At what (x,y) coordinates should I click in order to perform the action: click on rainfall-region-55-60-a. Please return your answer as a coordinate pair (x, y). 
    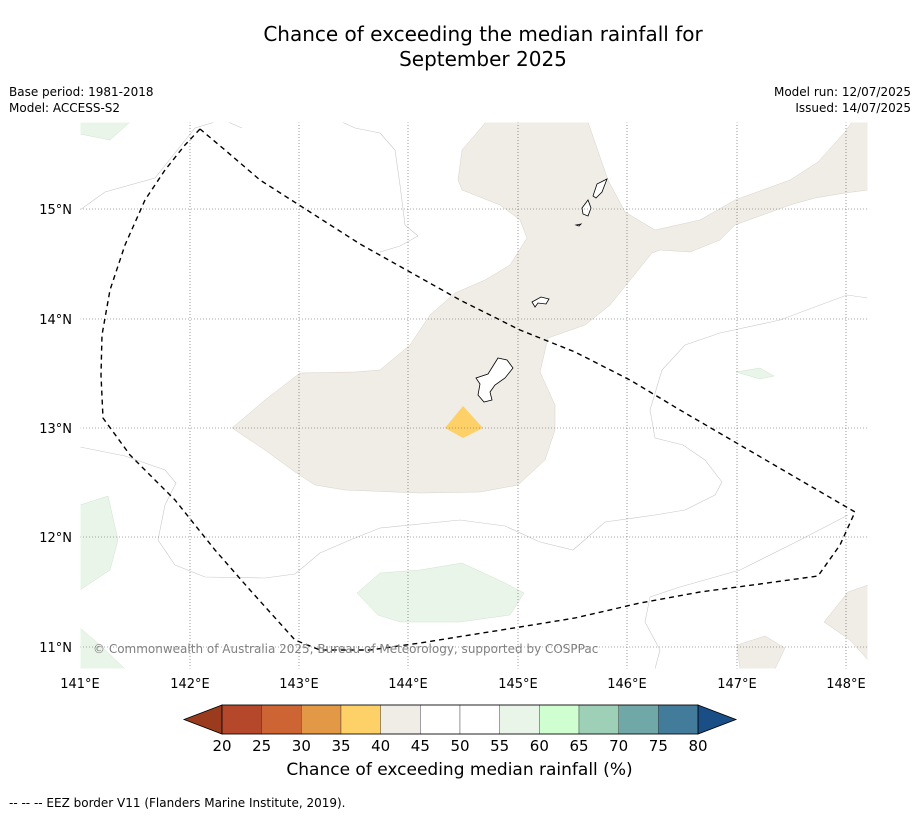
    Looking at the image, I should click on (440, 592).